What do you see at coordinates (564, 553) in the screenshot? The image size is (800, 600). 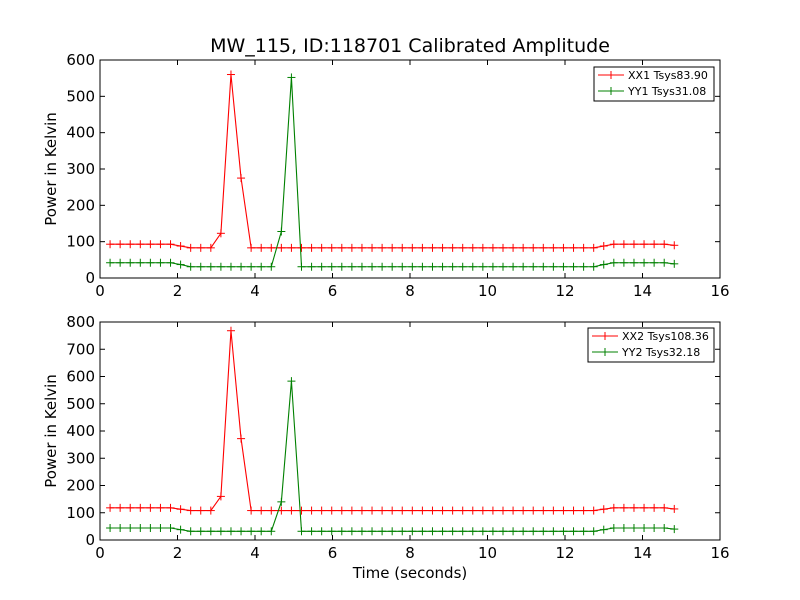 I see `x-tick-label: 12` at bounding box center [564, 553].